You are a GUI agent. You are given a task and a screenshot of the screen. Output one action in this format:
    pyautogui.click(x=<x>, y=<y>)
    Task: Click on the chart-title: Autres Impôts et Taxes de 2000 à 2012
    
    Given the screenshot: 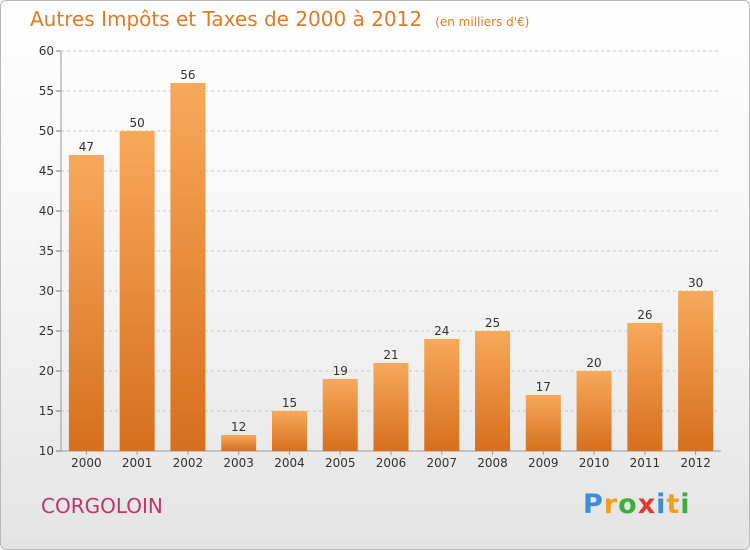 What is the action you would take?
    pyautogui.click(x=226, y=19)
    